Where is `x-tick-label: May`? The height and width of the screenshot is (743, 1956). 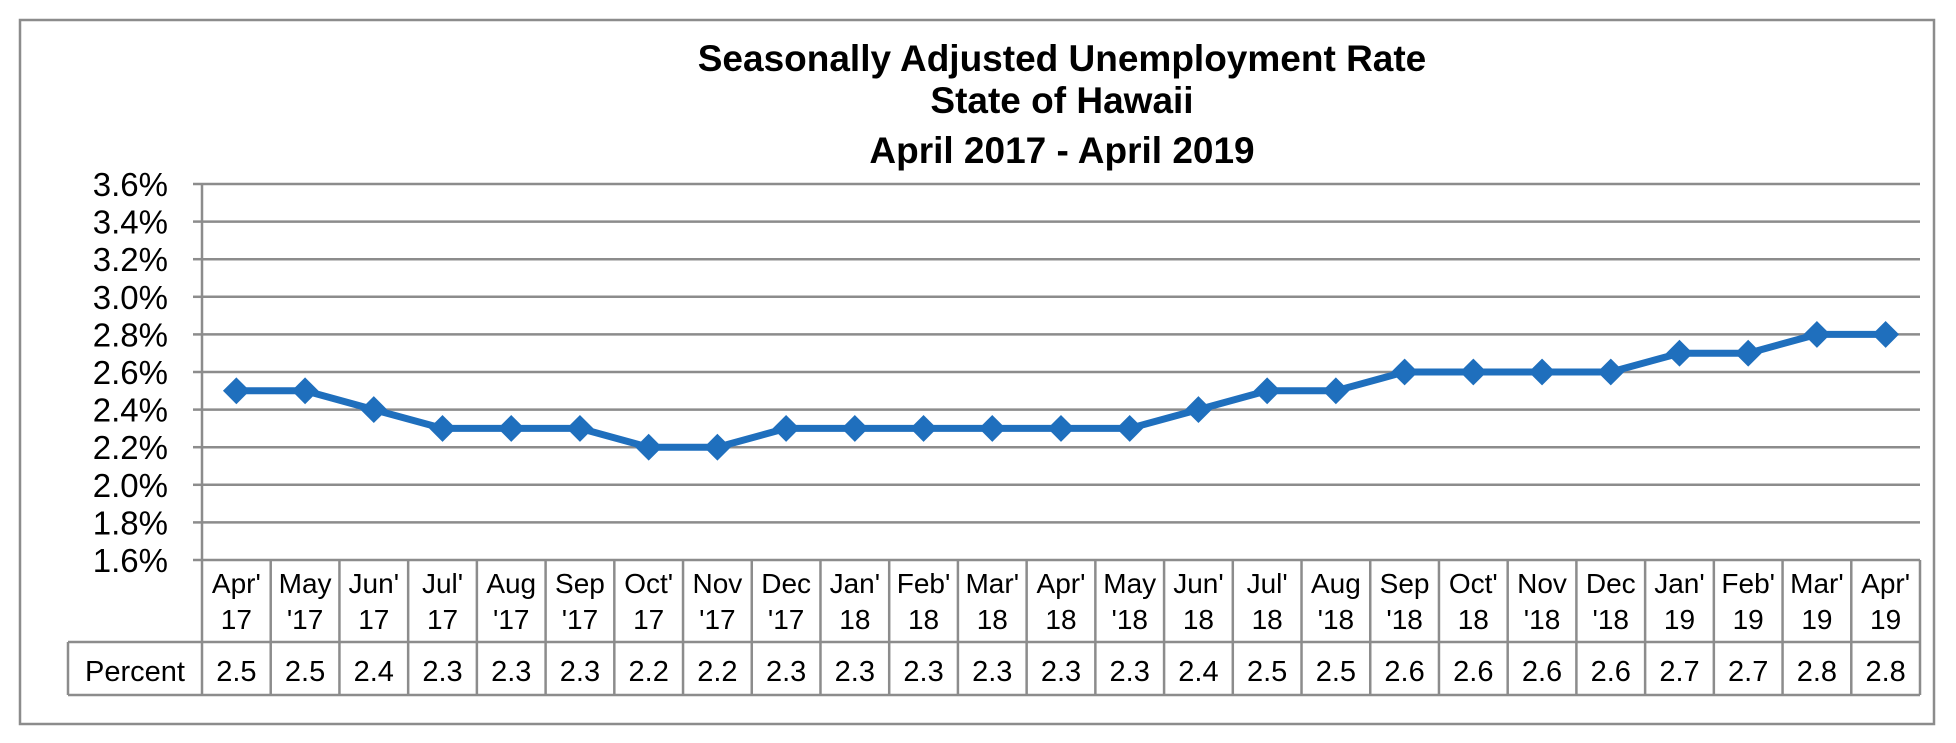
x-tick-label: May is located at coordinates (305, 583).